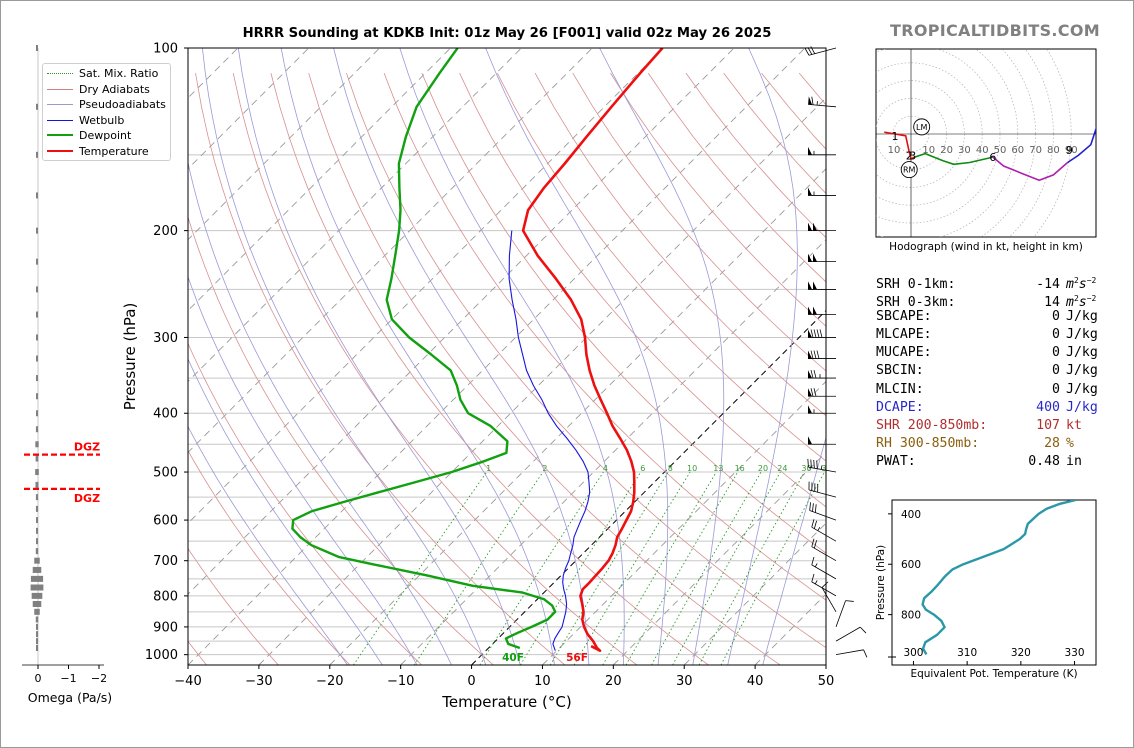 This screenshot has height=748, width=1134. I want to click on surface-dewpoint-label: 40F, so click(513, 658).